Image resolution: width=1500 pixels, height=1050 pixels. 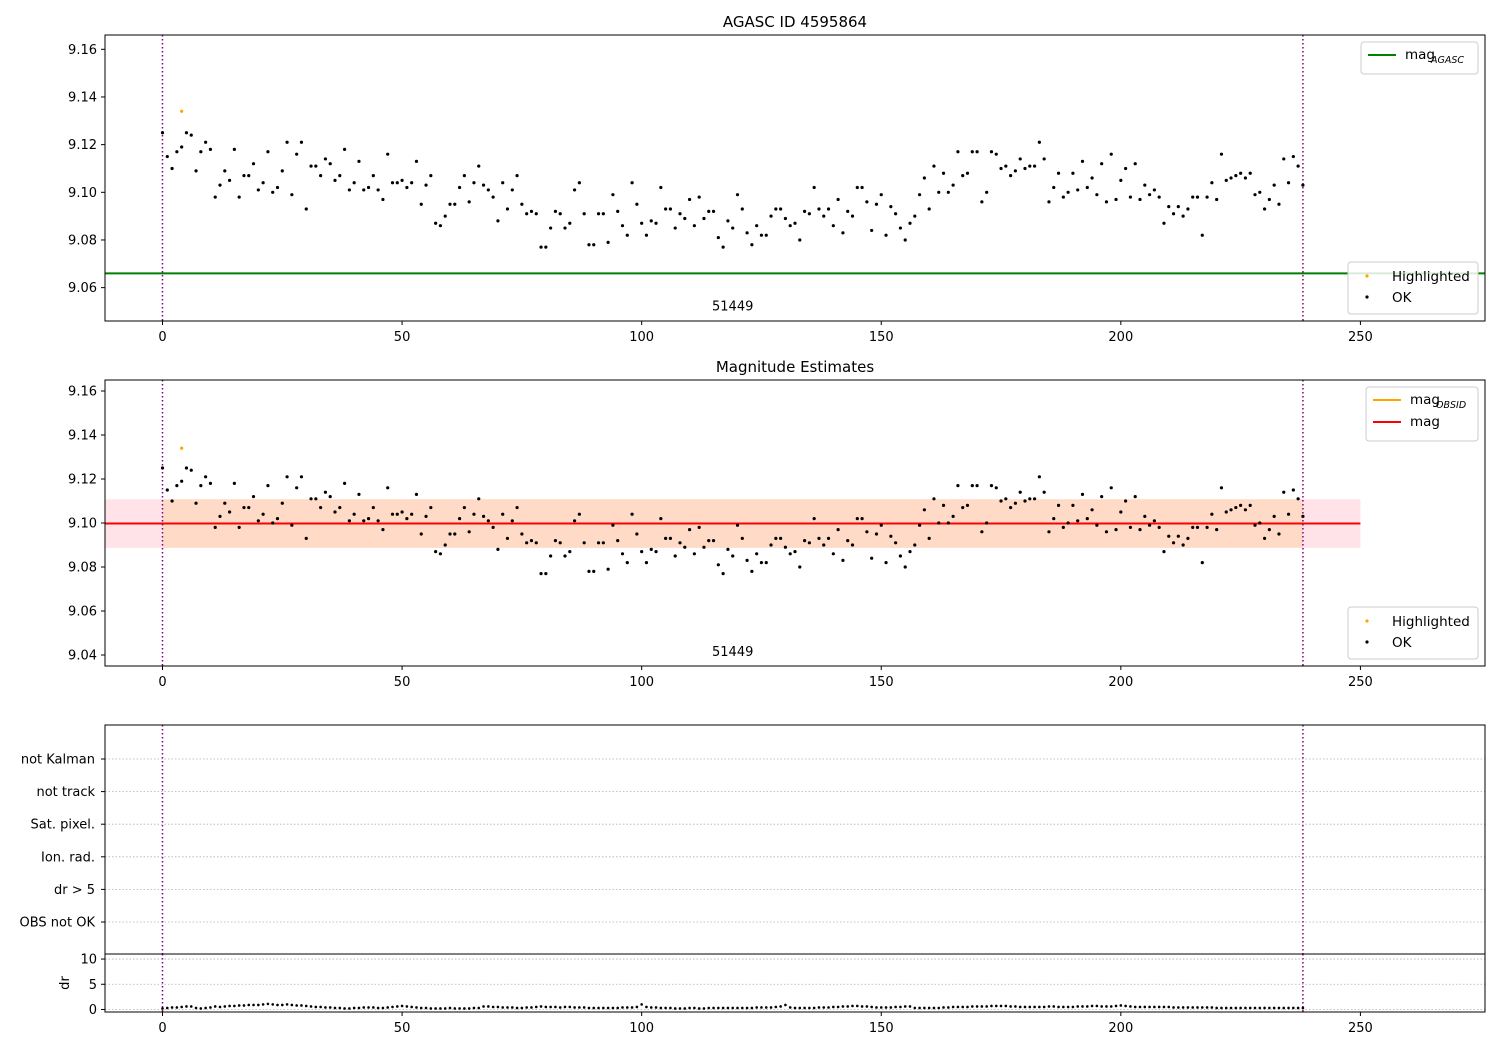 I want to click on legend-label-0: mag, so click(x=1425, y=400).